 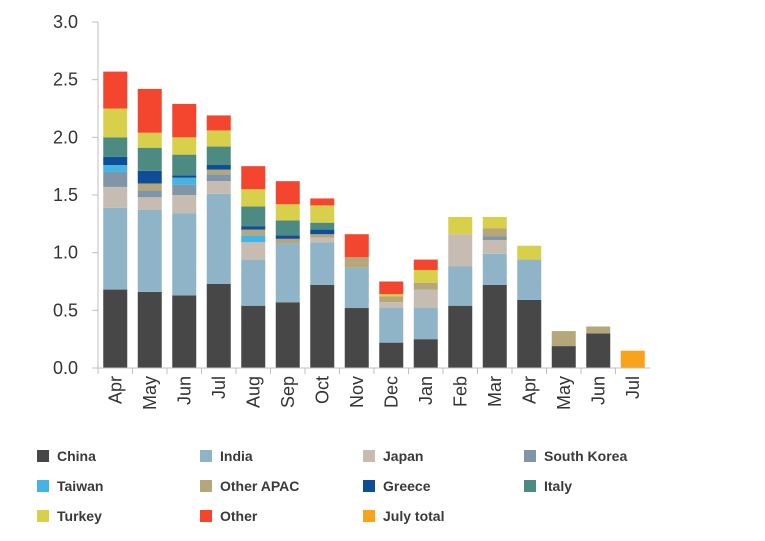 I want to click on legend-item-turkey: Turkey, so click(x=69, y=516).